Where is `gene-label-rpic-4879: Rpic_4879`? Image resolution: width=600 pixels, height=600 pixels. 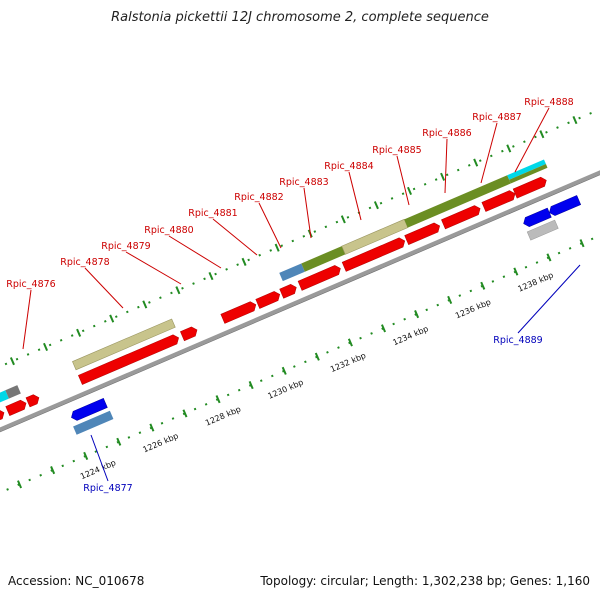
gene-label-rpic-4879: Rpic_4879 is located at coordinates (125, 246).